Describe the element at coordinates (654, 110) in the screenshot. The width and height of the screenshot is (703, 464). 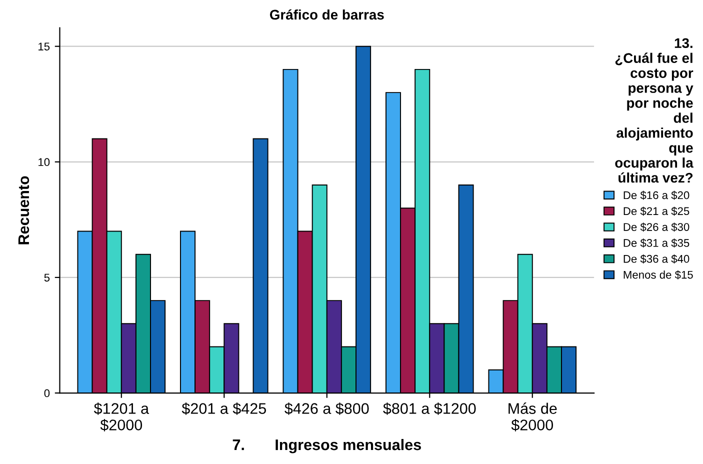
I see `text: 13. ¿Cuál fue el costo por persona y por noche del alojamiento que ocuparon la última vez?` at that location.